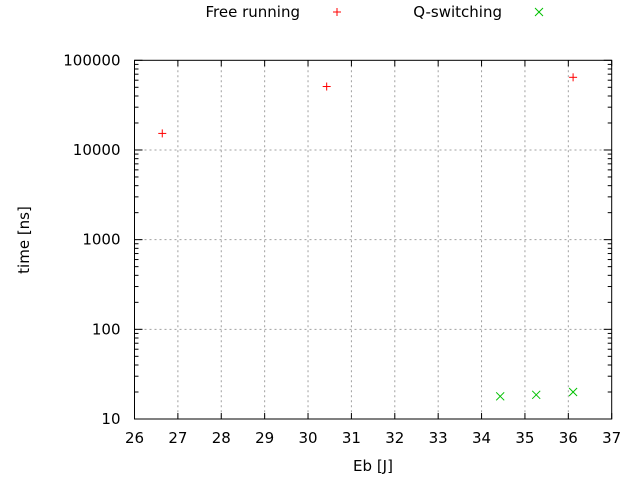  I want to click on legend-plus-icon, so click(337, 12).